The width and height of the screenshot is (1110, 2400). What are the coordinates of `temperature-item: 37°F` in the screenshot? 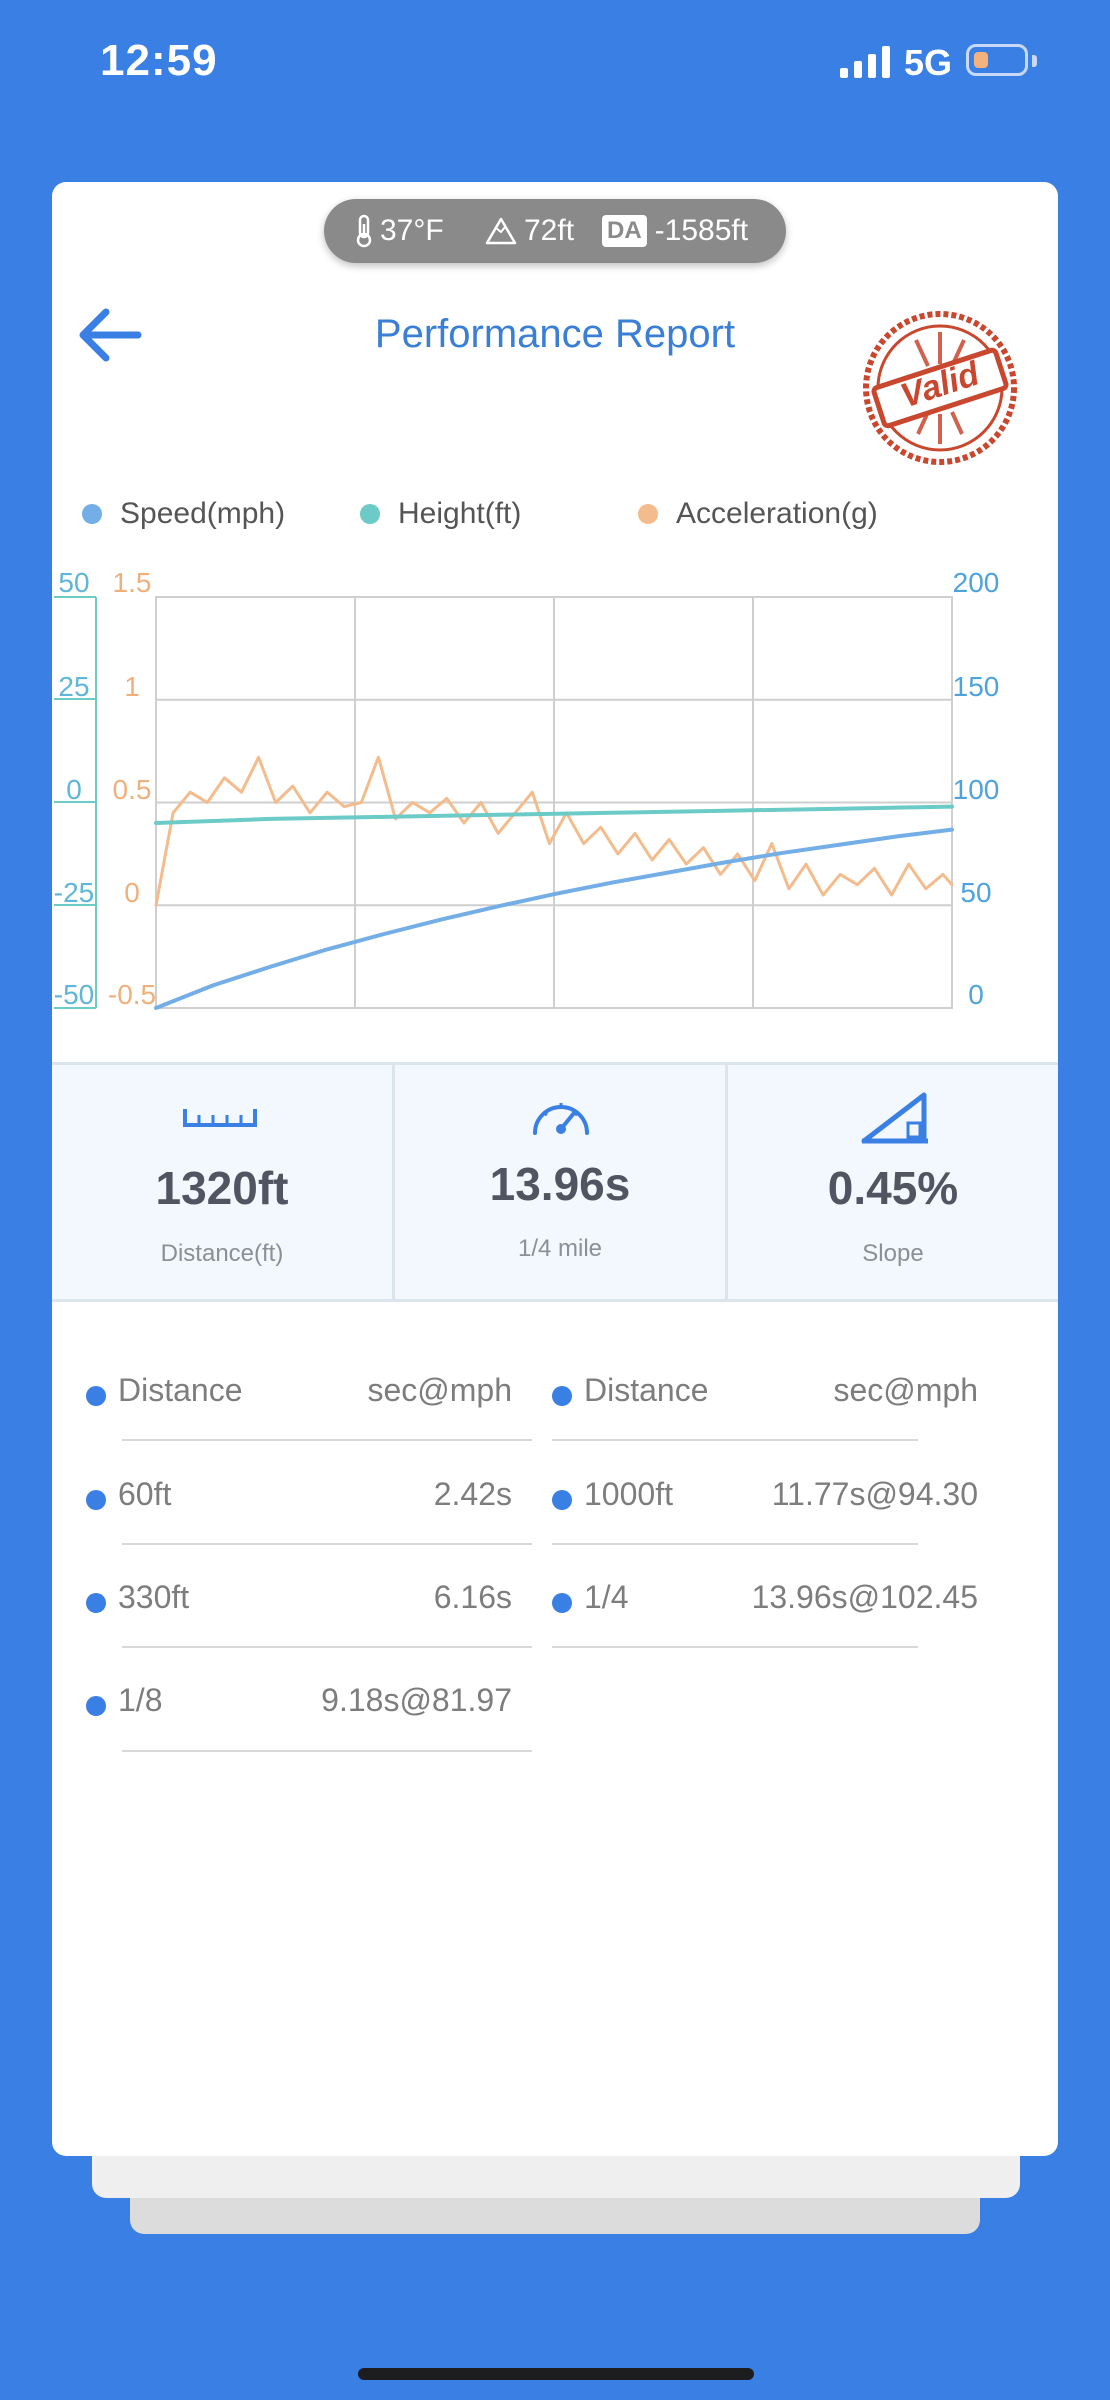 It's located at (399, 231).